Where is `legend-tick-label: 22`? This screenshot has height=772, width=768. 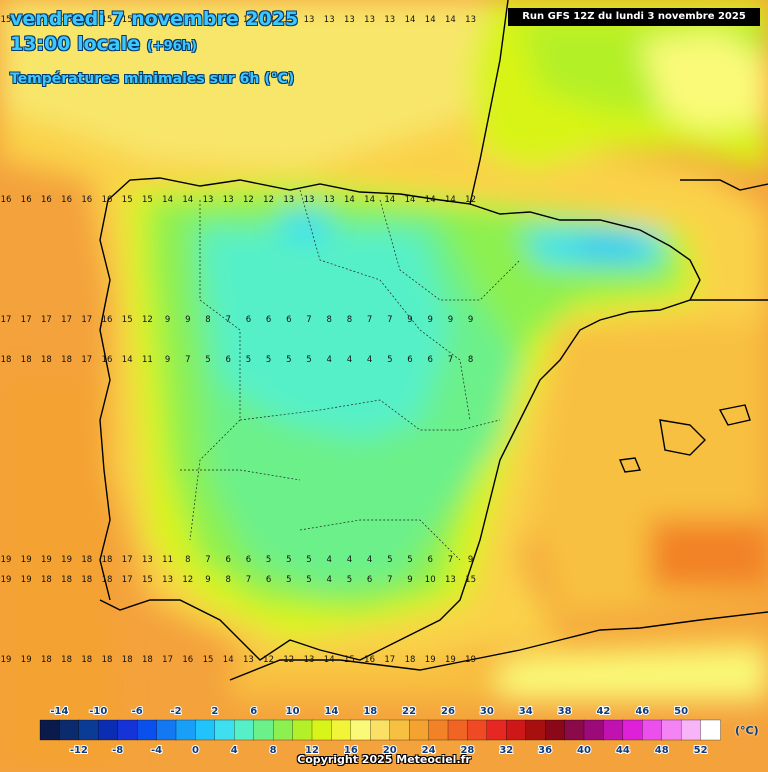
legend-tick-label: 22 is located at coordinates (409, 711).